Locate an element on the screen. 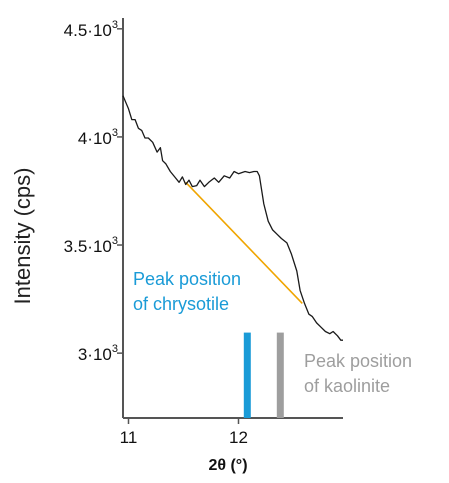  y-tick-label: 4.5·10³ is located at coordinates (91, 29).